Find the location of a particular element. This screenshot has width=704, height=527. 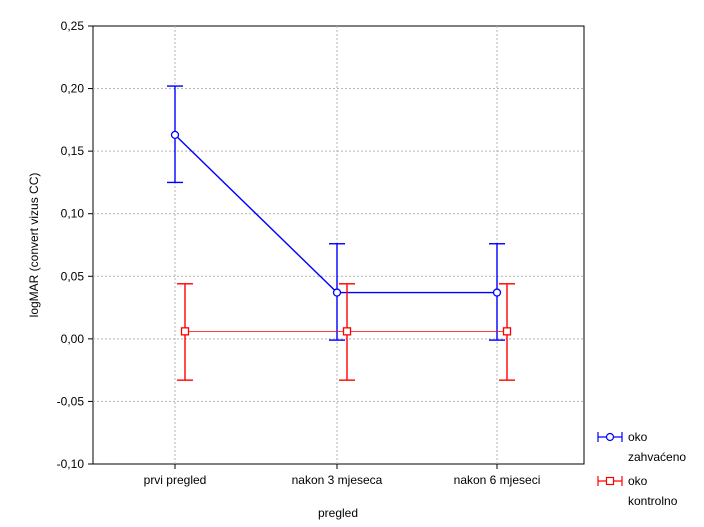

y-tick-label: 0,20 is located at coordinates (73, 89).